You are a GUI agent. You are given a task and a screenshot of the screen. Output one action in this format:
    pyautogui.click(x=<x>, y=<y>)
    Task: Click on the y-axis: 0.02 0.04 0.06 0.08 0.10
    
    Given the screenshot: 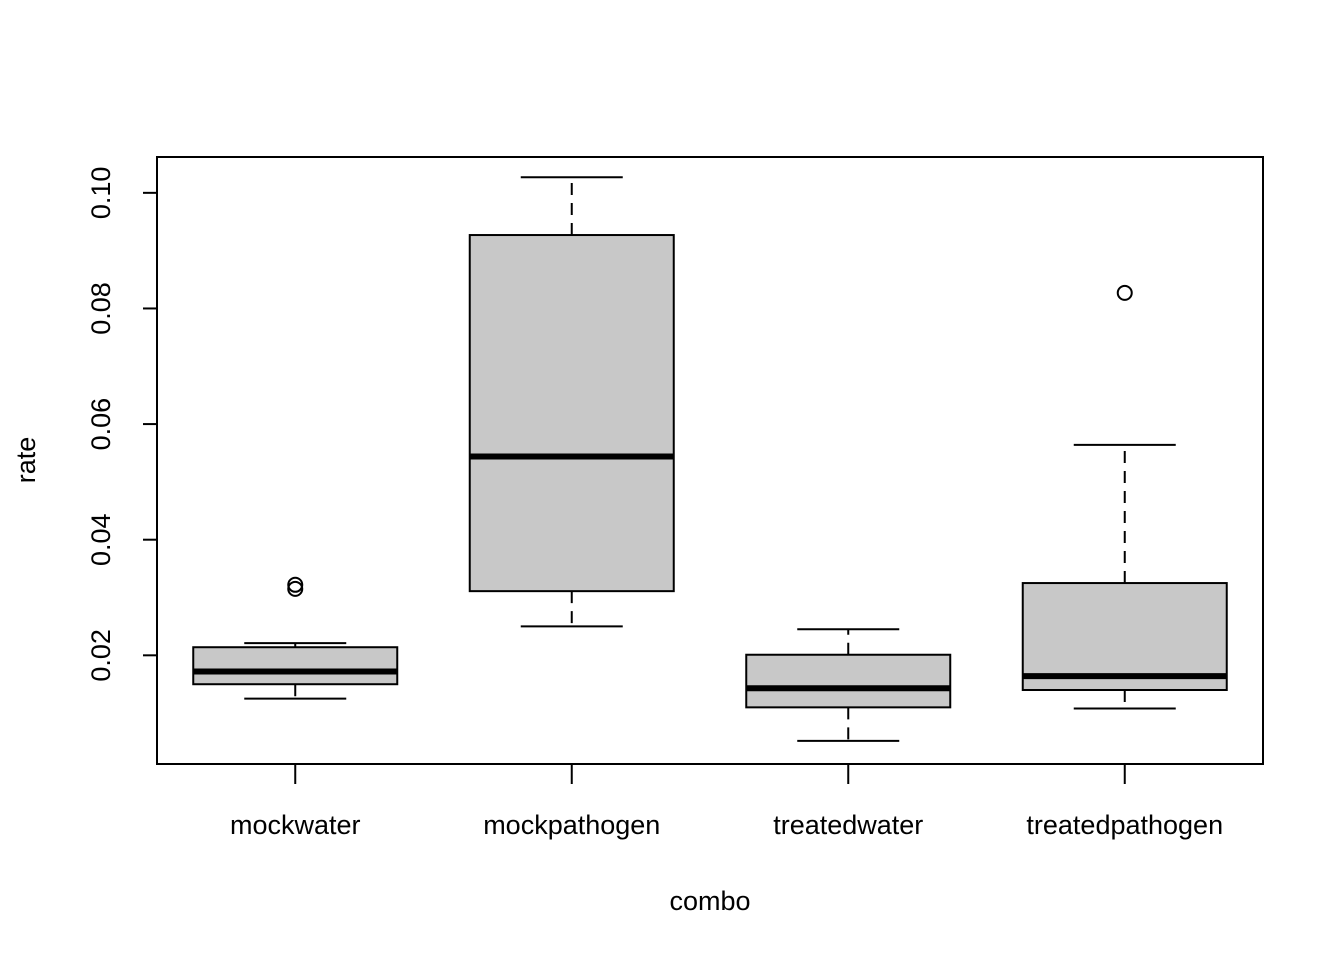 What is the action you would take?
    pyautogui.click(x=122, y=424)
    